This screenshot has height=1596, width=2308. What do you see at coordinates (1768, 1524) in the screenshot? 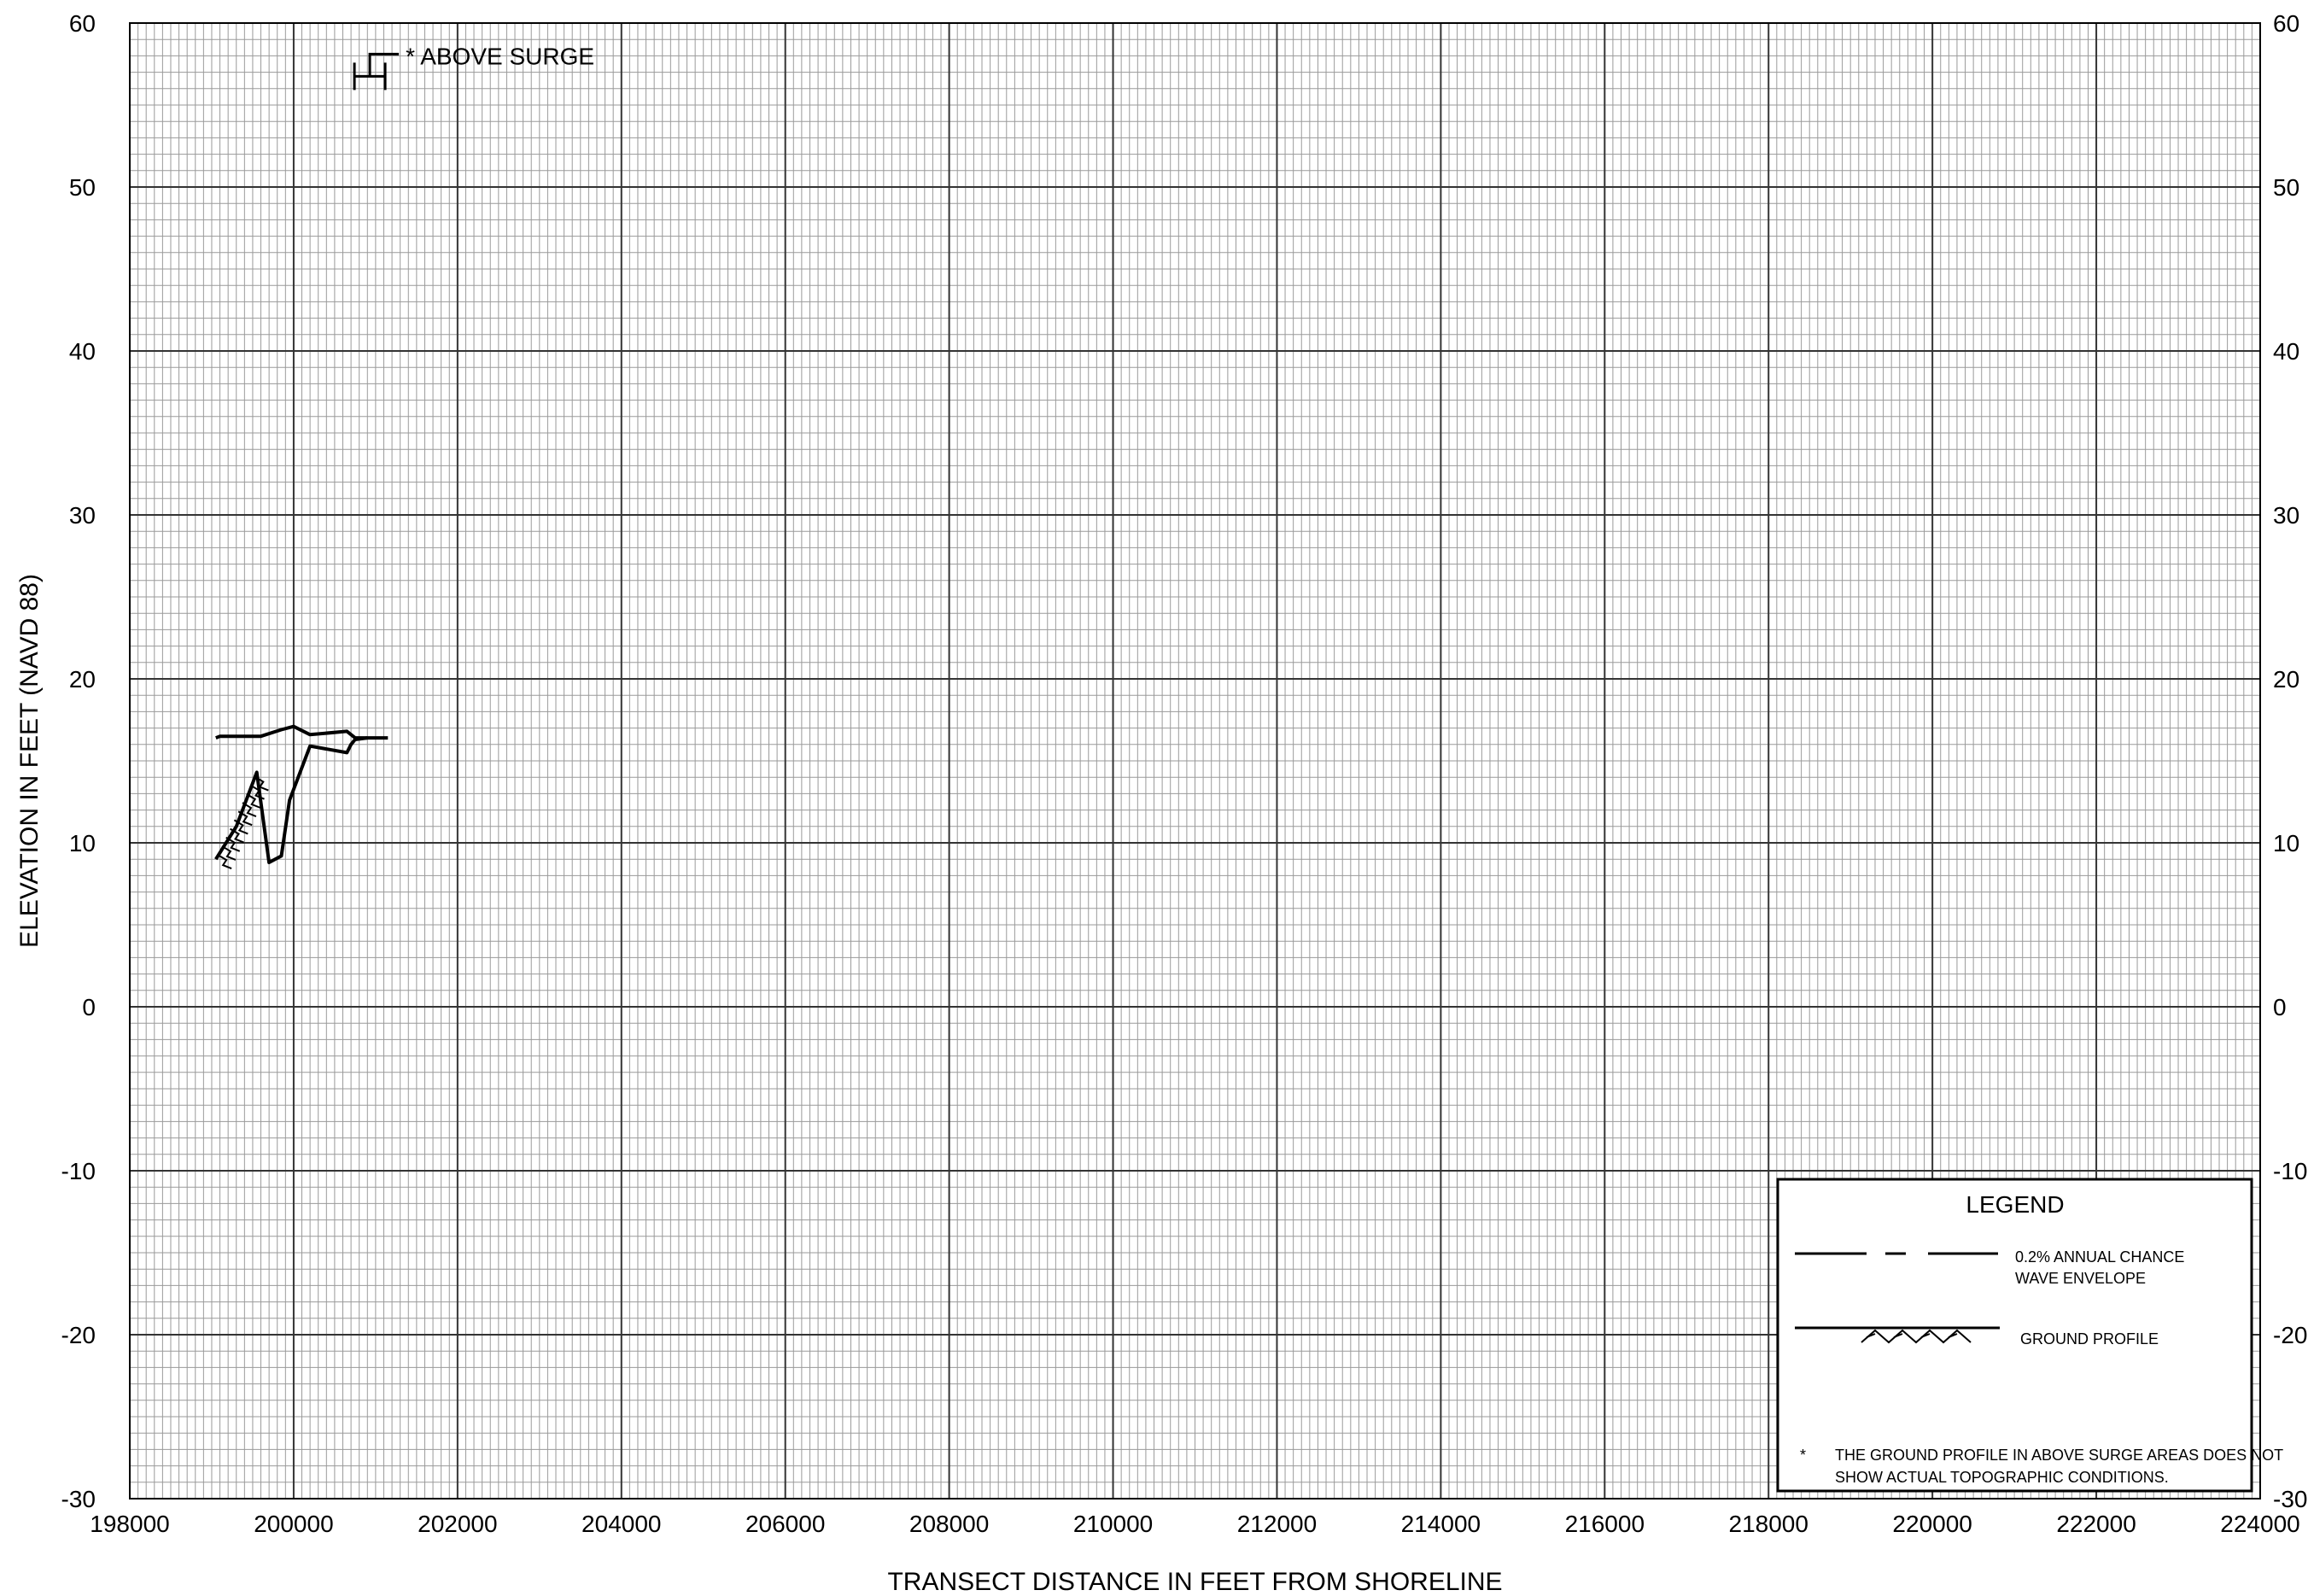
I see `x-tick-label: 218000` at bounding box center [1768, 1524].